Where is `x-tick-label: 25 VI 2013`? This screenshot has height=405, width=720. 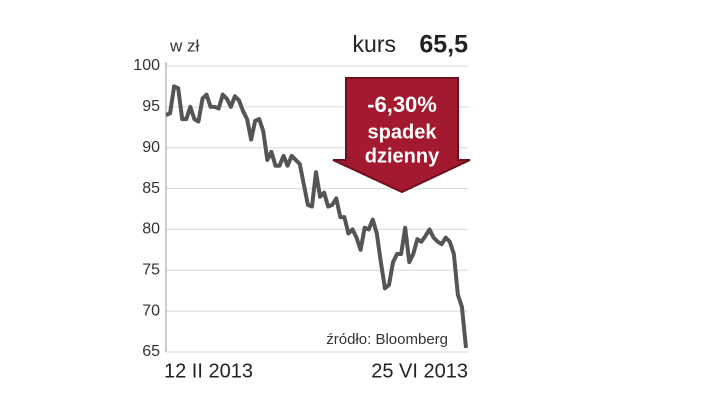 x-tick-label: 25 VI 2013 is located at coordinates (419, 371).